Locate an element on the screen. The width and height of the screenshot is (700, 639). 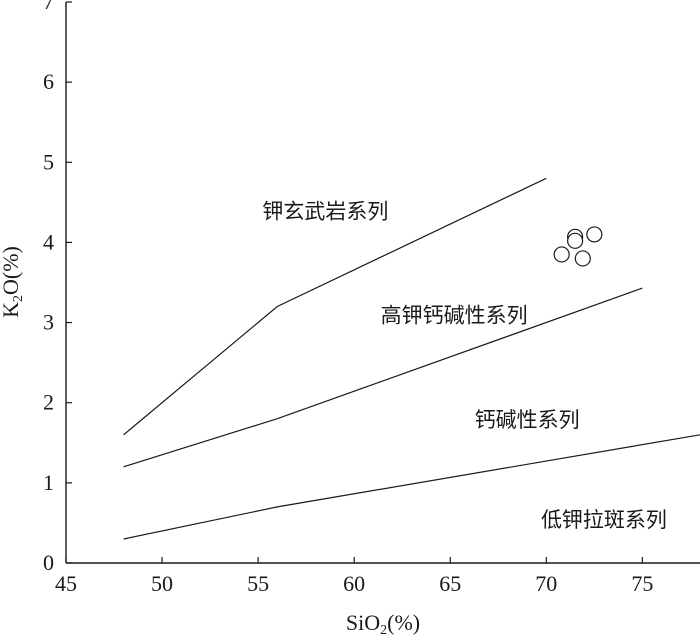
x-ticks: 45 50 55 60 65 70 75 is located at coordinates (354, 576).